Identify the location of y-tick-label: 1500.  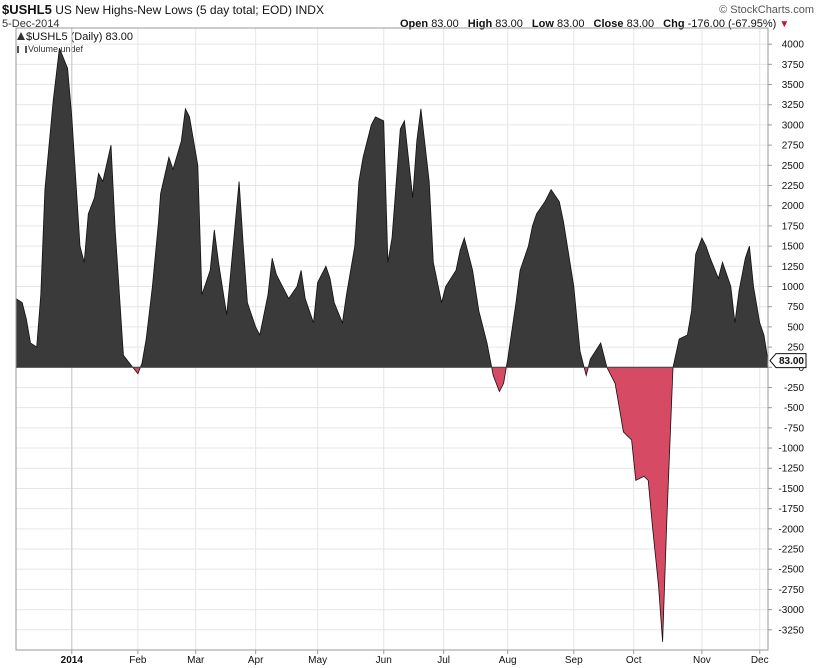
(793, 247).